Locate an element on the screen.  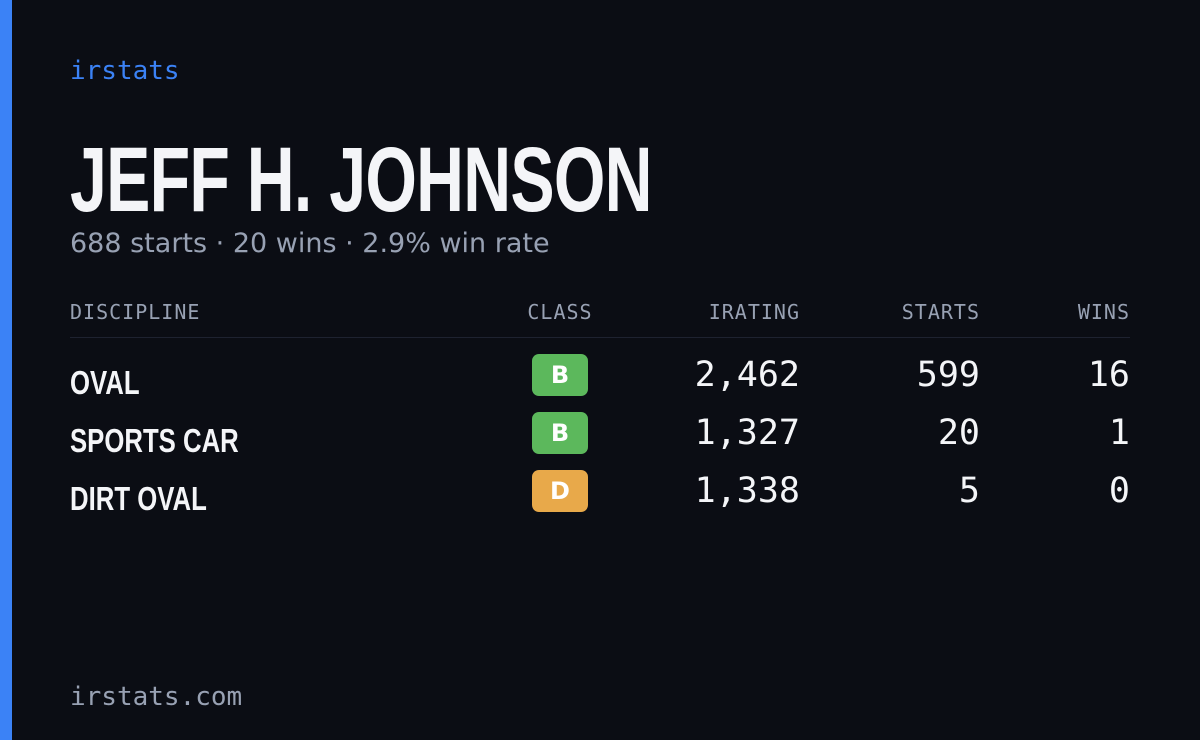
starts-value: 5 is located at coordinates (969, 491).